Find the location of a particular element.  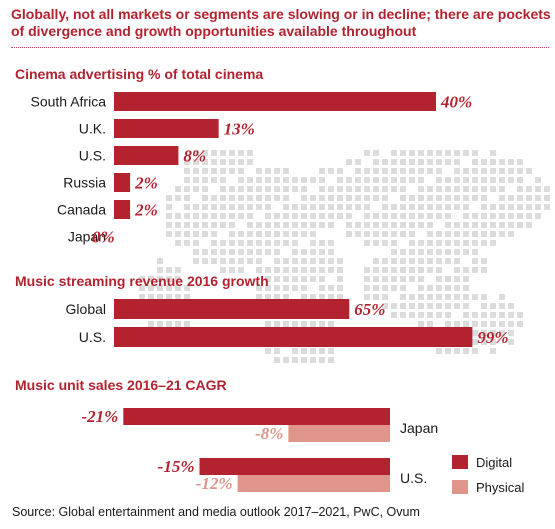

legend-swatch-physical is located at coordinates (460, 487).